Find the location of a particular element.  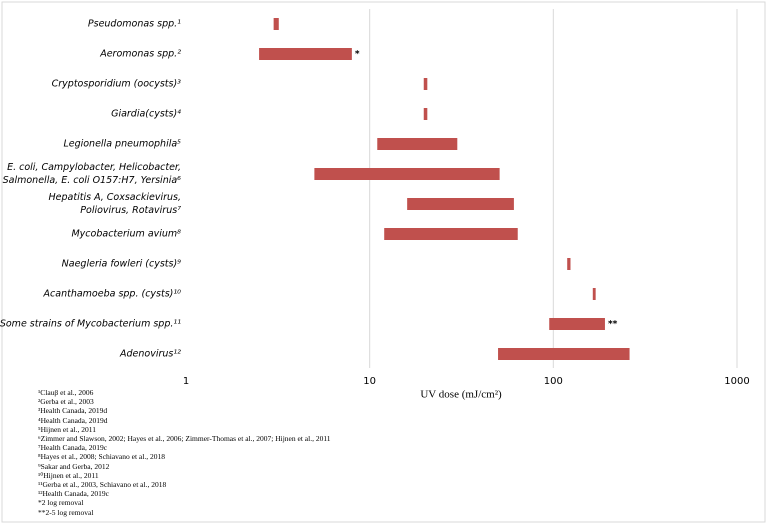

x-axis-label: UV dose (mJ/cm²) is located at coordinates (461, 395).